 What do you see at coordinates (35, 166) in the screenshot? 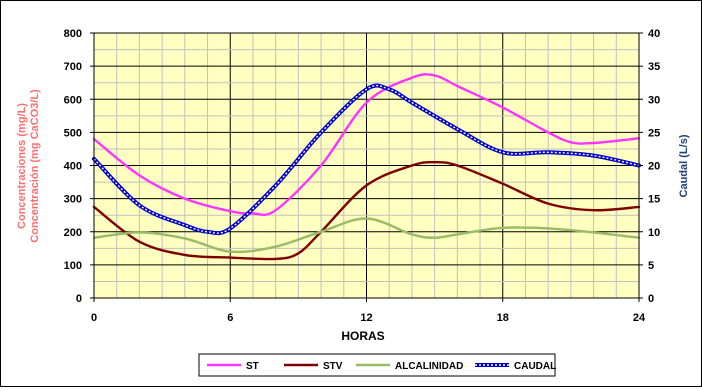
I see `y-axis-label-left-line2: Concentración (mg CaCO3/L)` at bounding box center [35, 166].